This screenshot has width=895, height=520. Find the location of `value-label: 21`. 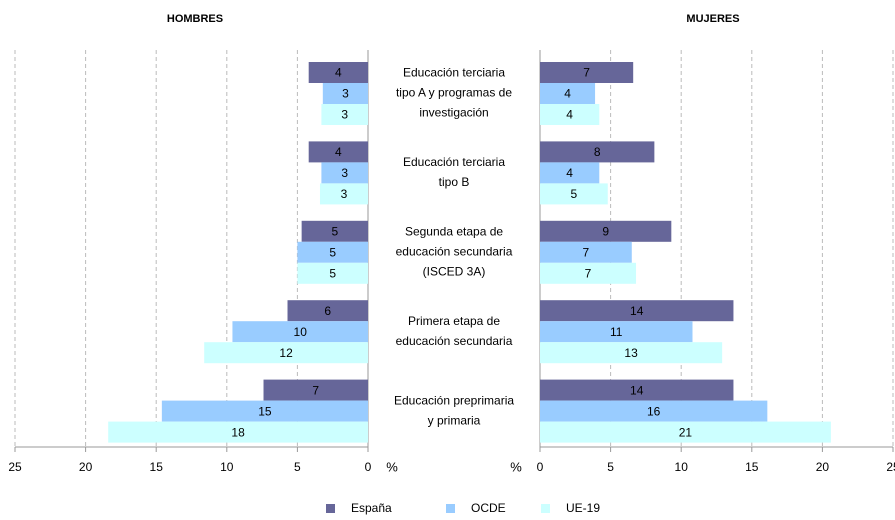

value-label: 21 is located at coordinates (686, 432).